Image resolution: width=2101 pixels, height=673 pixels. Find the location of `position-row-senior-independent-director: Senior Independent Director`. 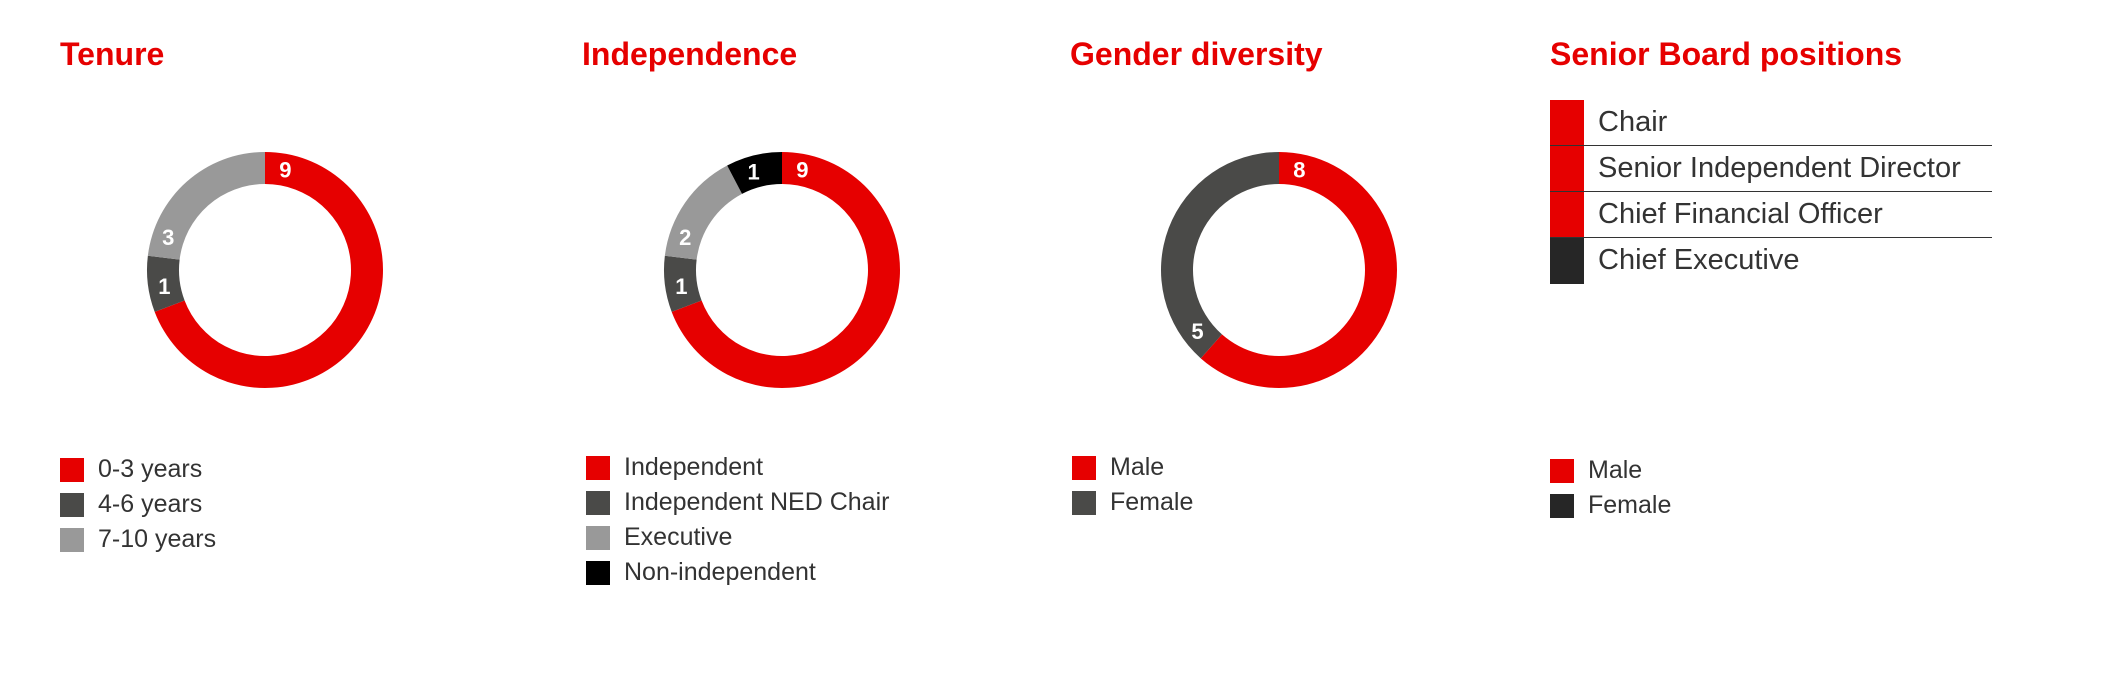

position-row-senior-independent-director: Senior Independent Director is located at coordinates (1771, 169).